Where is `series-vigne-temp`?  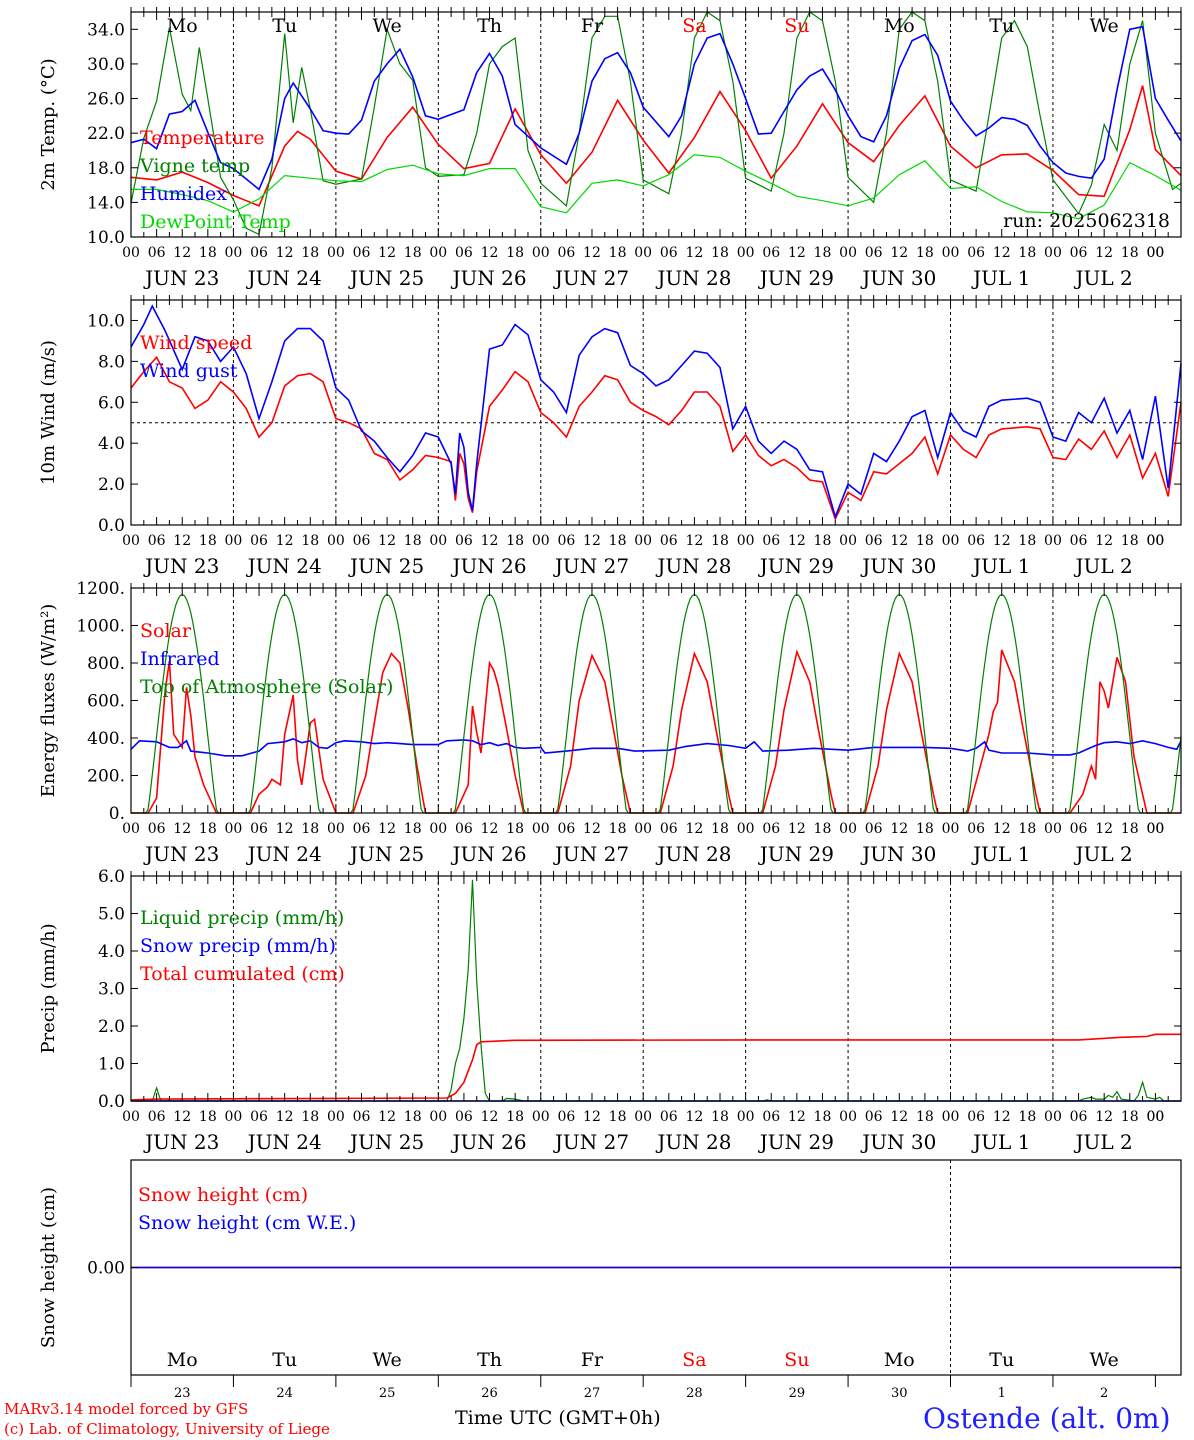
series-vigne-temp is located at coordinates (656, 123).